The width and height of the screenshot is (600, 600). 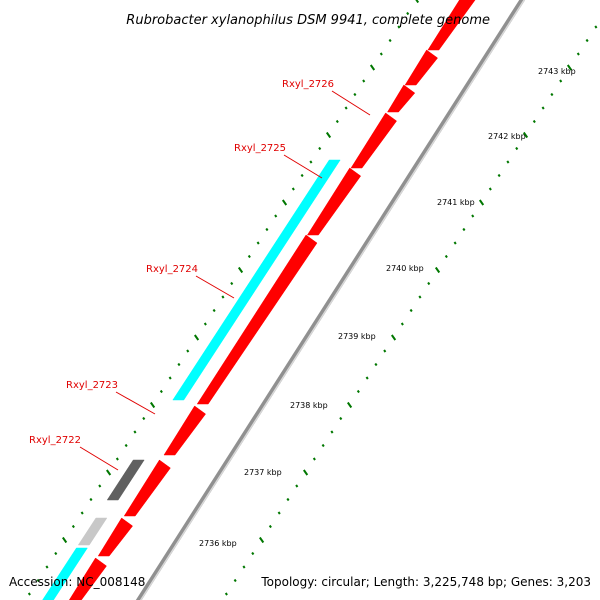 I want to click on scale-label: 2739 kbp, so click(x=357, y=336).